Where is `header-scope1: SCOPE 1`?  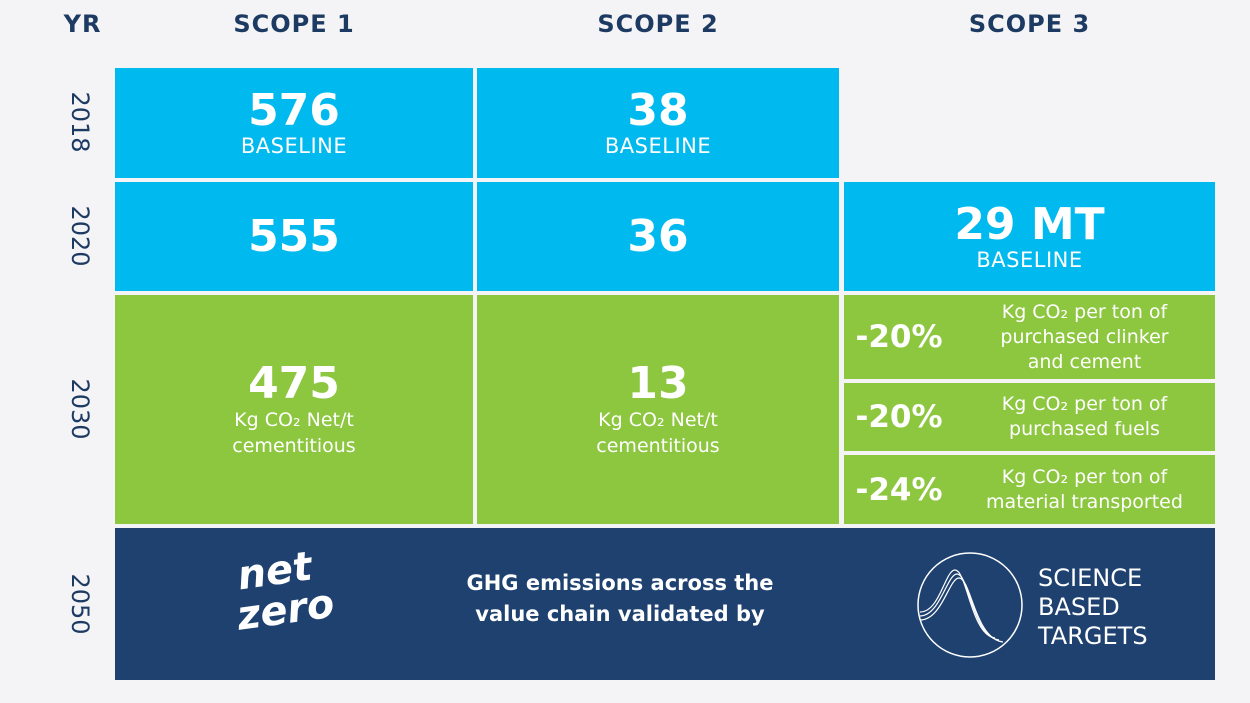 header-scope1: SCOPE 1 is located at coordinates (294, 24).